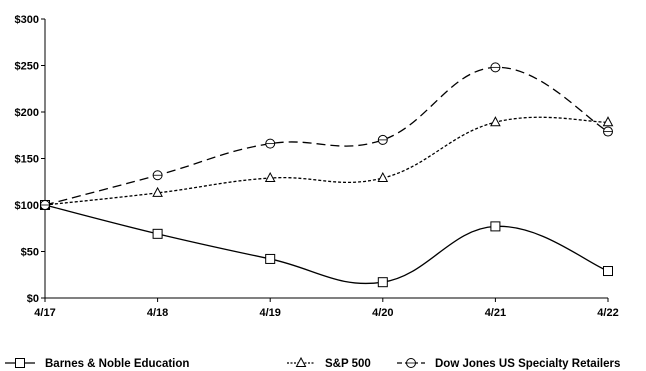  Describe the element at coordinates (269, 313) in the screenshot. I see `x-tick-label: 4/19` at that location.